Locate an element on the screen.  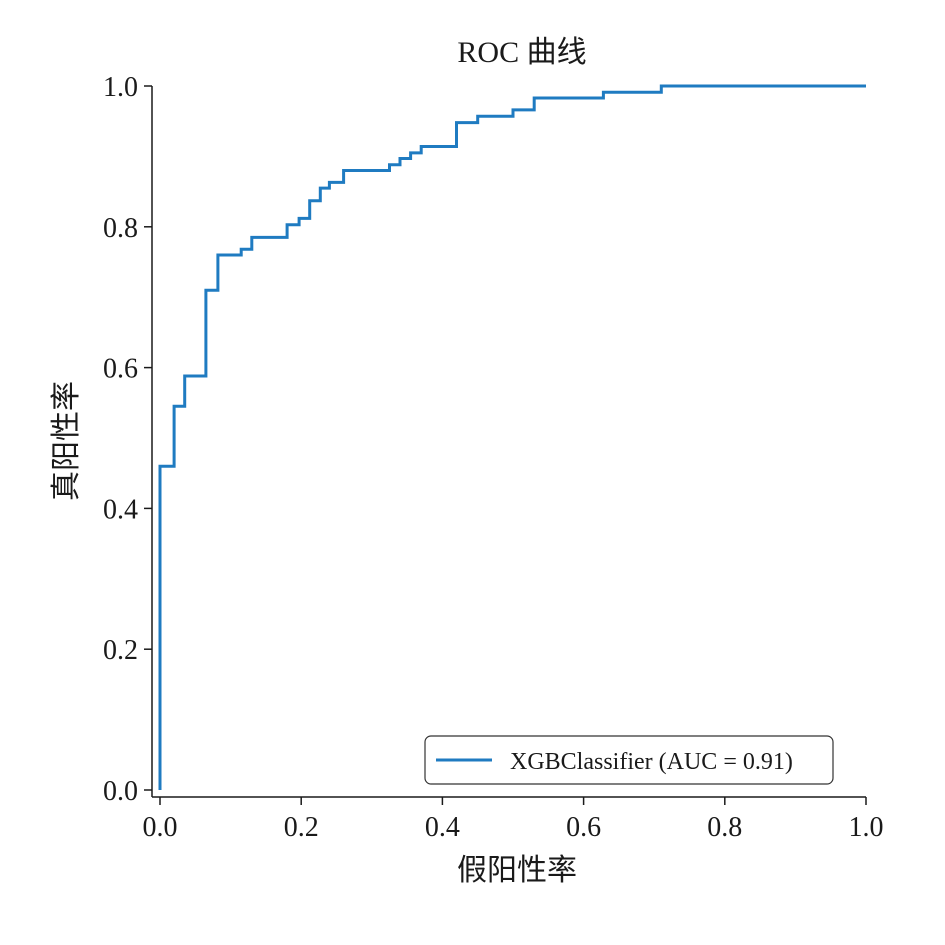
y-tick-label: 0.6 is located at coordinates (120, 369).